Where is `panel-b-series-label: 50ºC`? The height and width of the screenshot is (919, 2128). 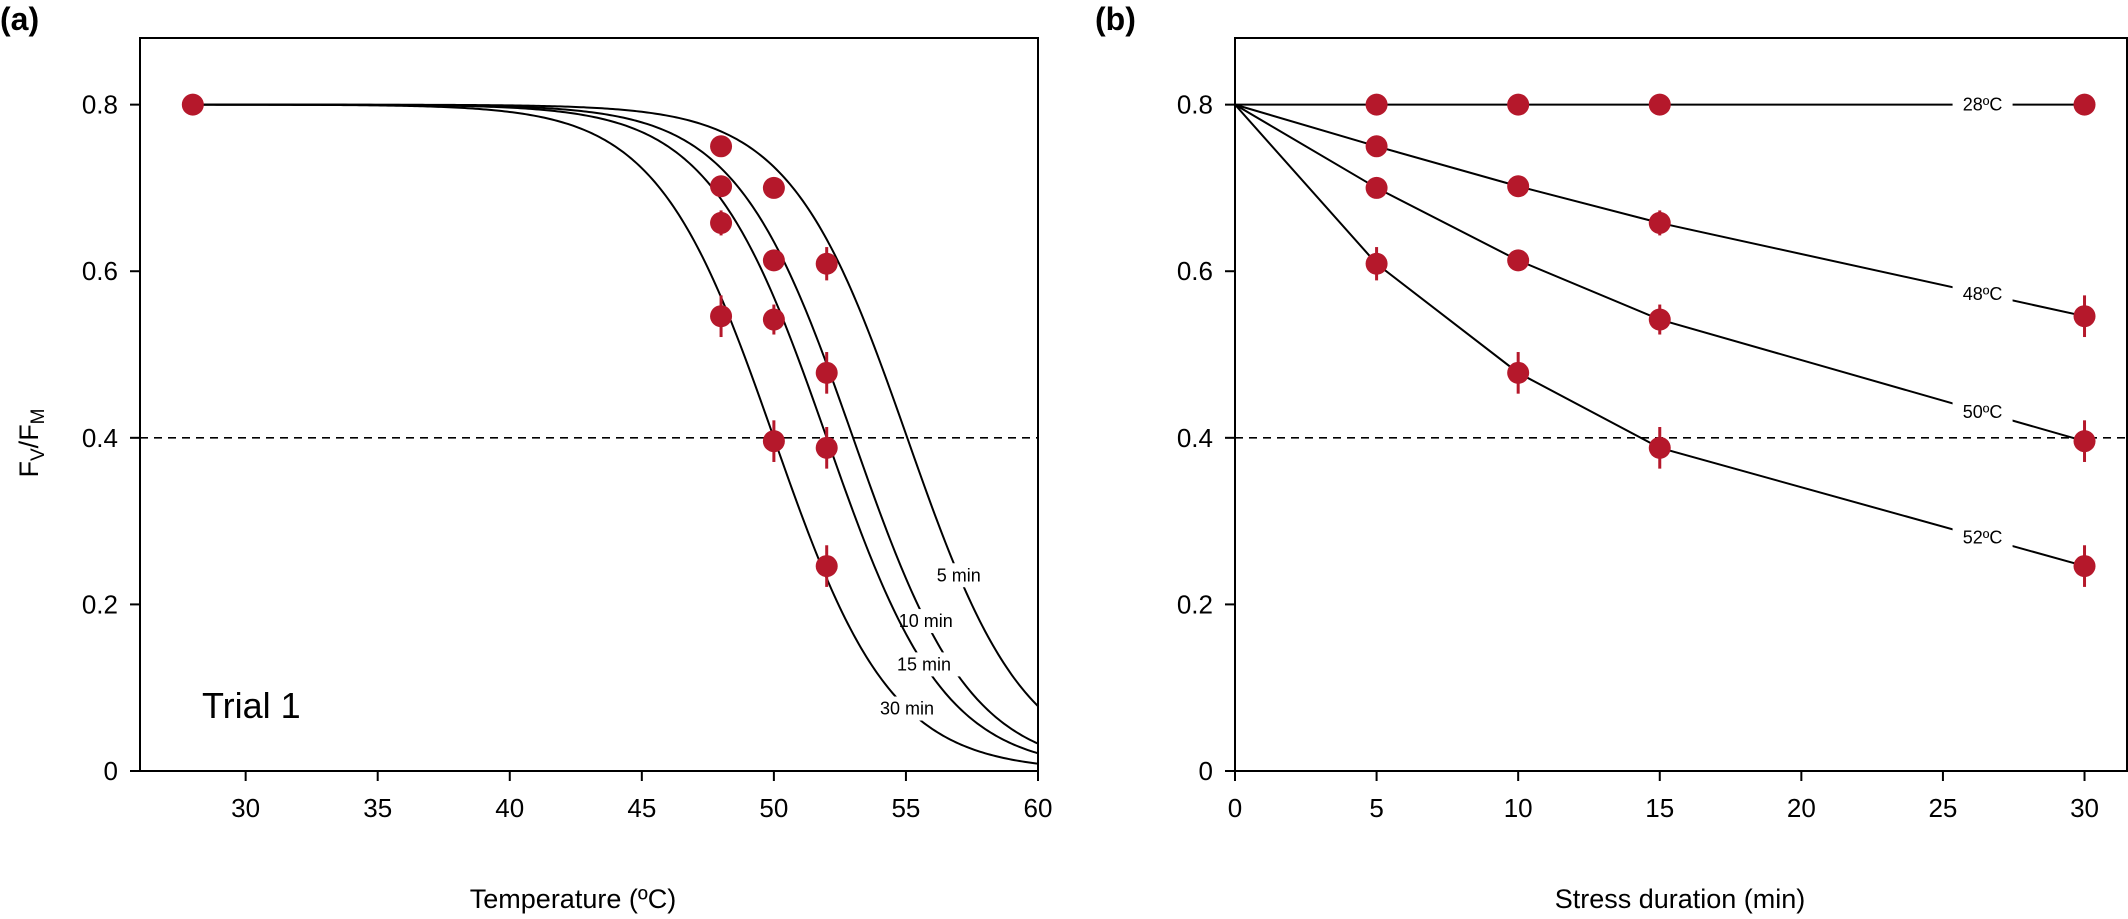 panel-b-series-label: 50ºC is located at coordinates (1983, 412).